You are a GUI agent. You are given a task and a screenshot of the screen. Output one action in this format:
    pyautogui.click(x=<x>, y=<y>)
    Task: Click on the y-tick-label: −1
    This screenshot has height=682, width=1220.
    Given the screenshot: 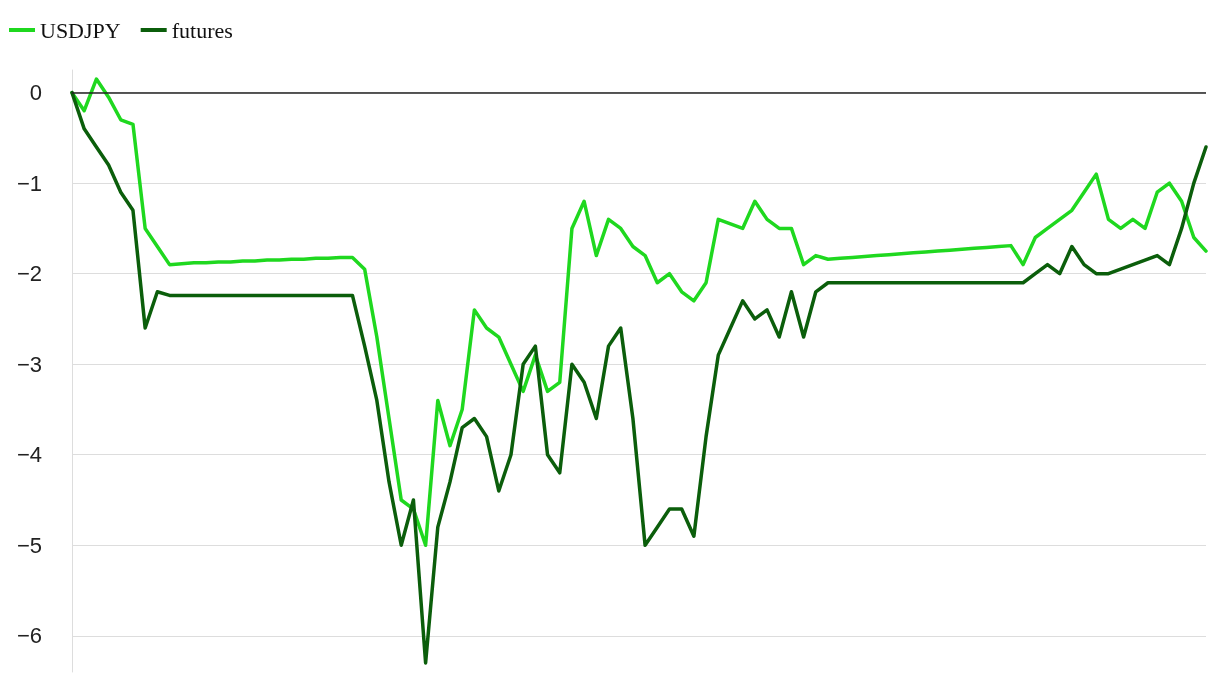 What is the action you would take?
    pyautogui.click(x=29, y=183)
    